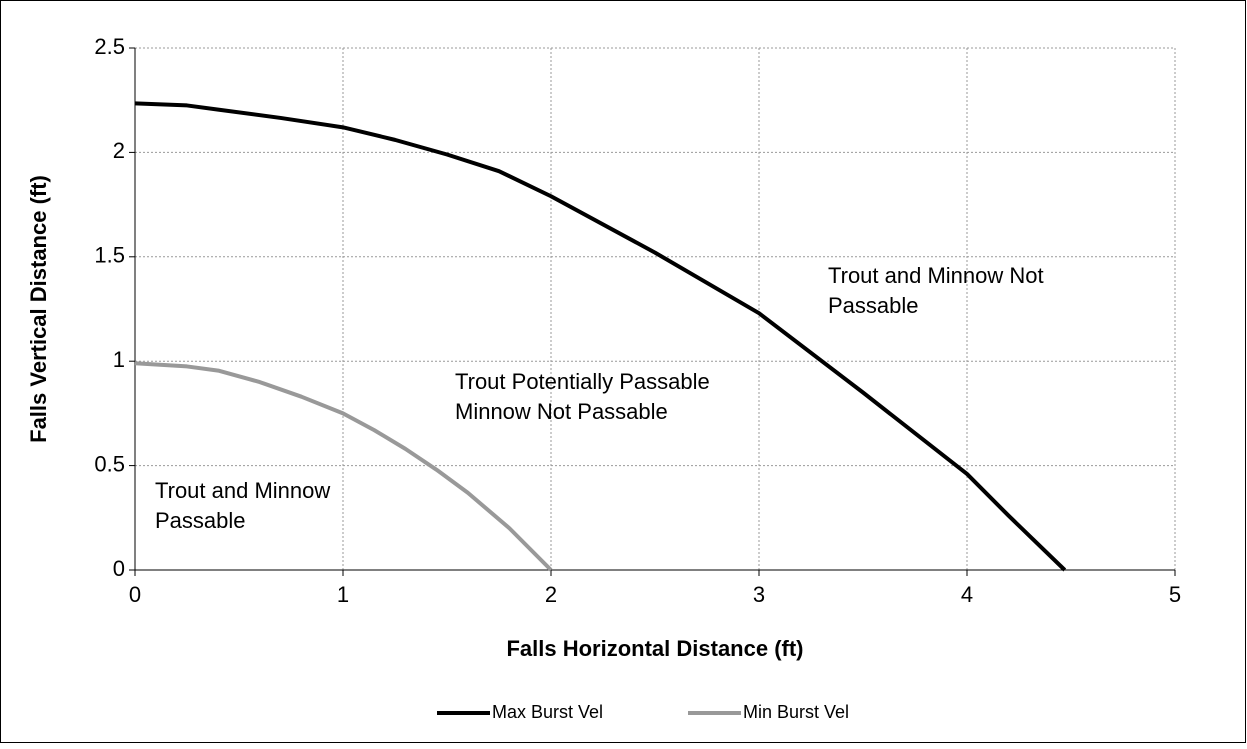 The height and width of the screenshot is (749, 1247). I want to click on x-tick-label: 1, so click(343, 594).